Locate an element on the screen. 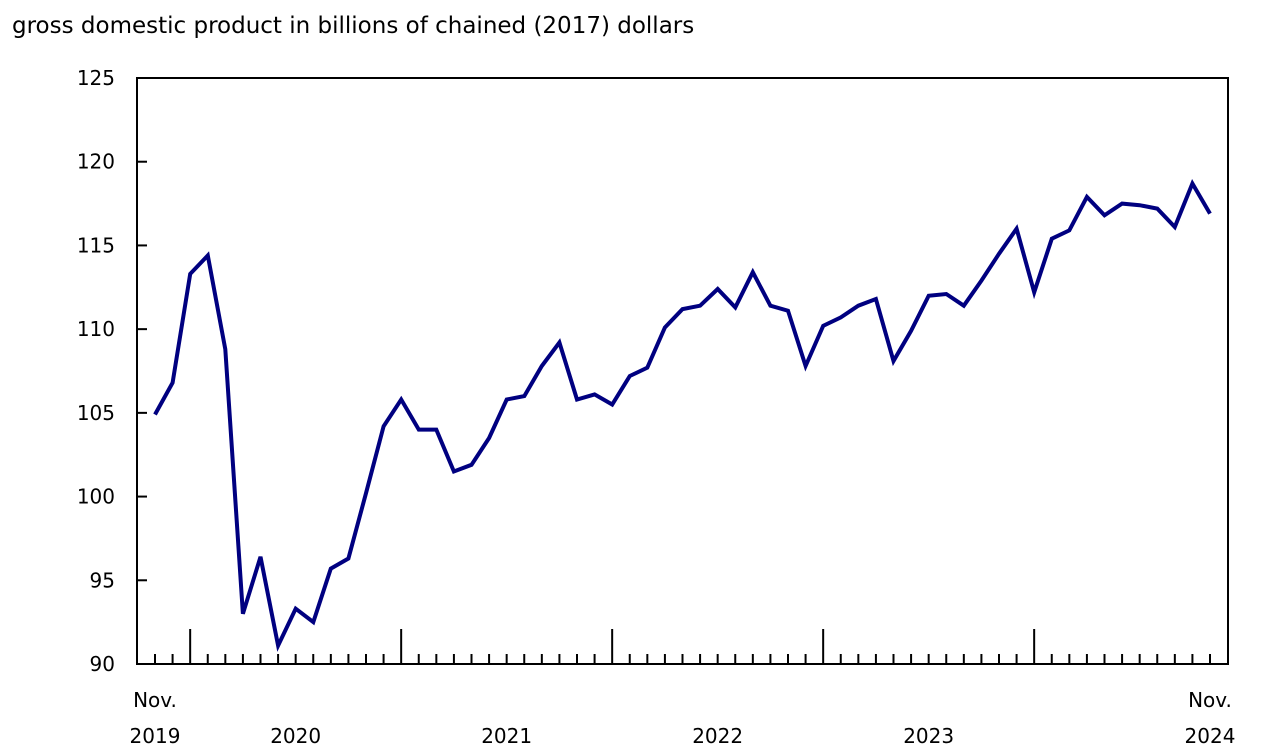  x-tick-label: 2021 is located at coordinates (506, 736).